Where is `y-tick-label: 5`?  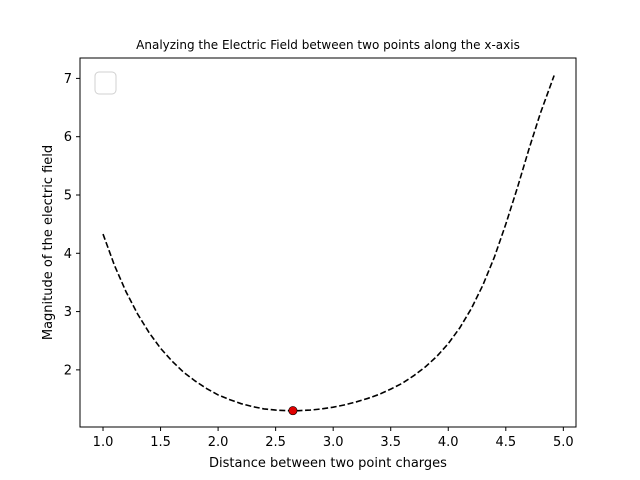 y-tick-label: 5 is located at coordinates (68, 195).